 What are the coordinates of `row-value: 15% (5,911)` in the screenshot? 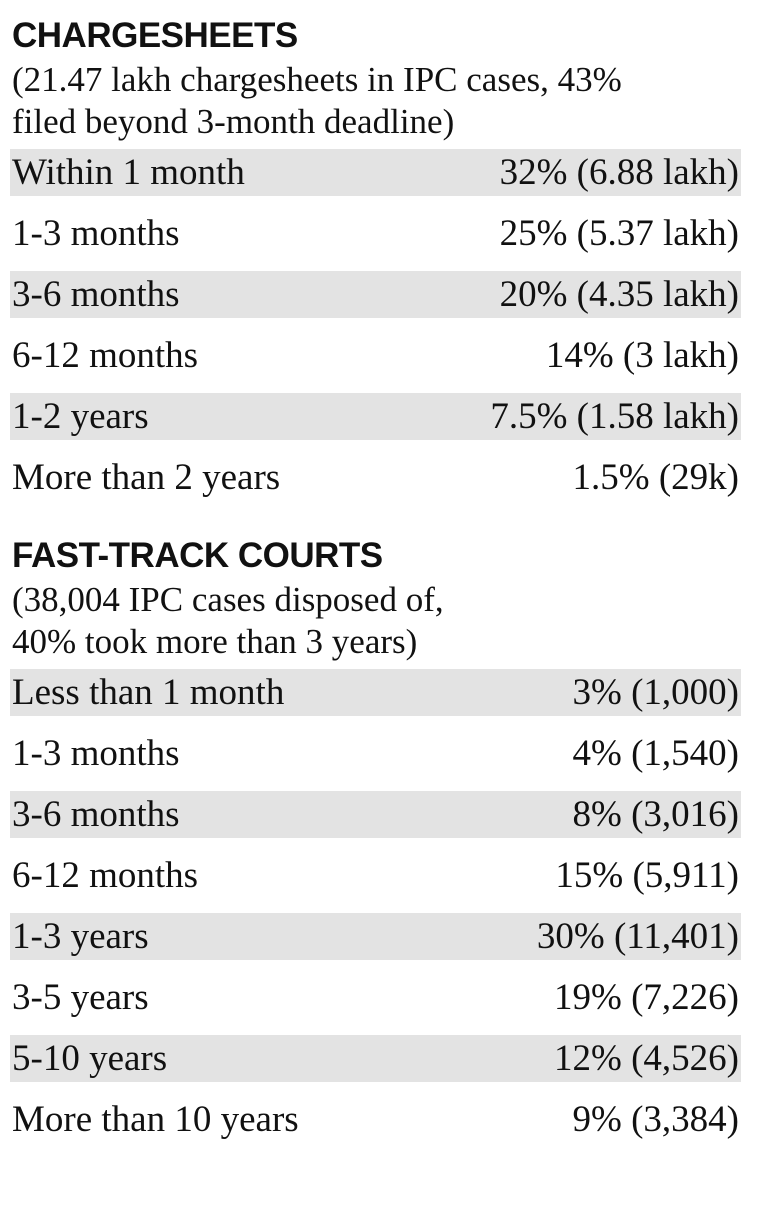 It's located at (647, 875).